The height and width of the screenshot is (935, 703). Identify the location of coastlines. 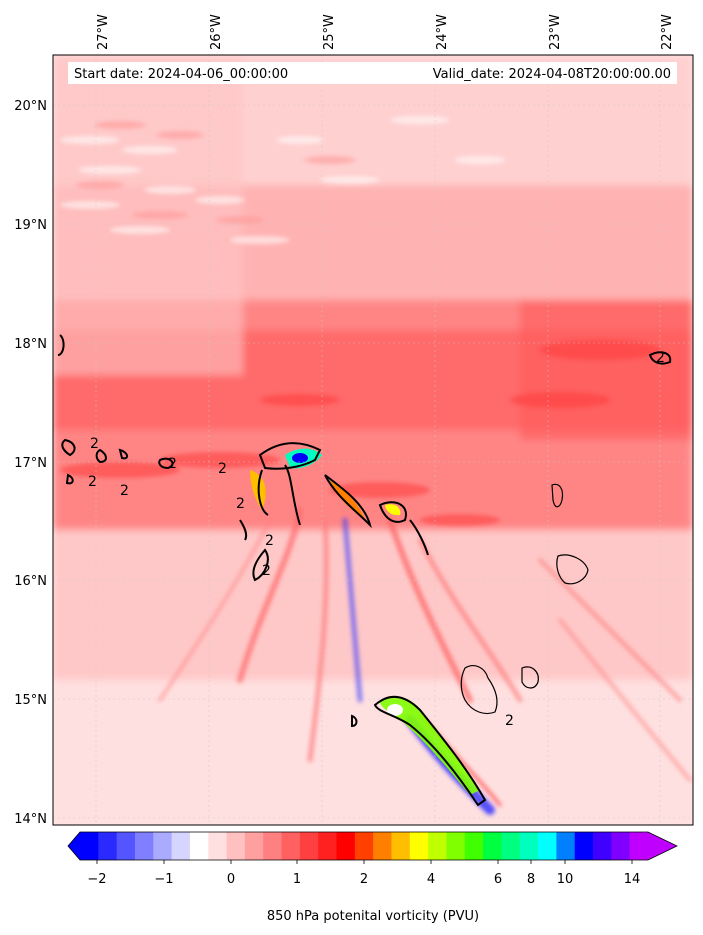
(524, 599).